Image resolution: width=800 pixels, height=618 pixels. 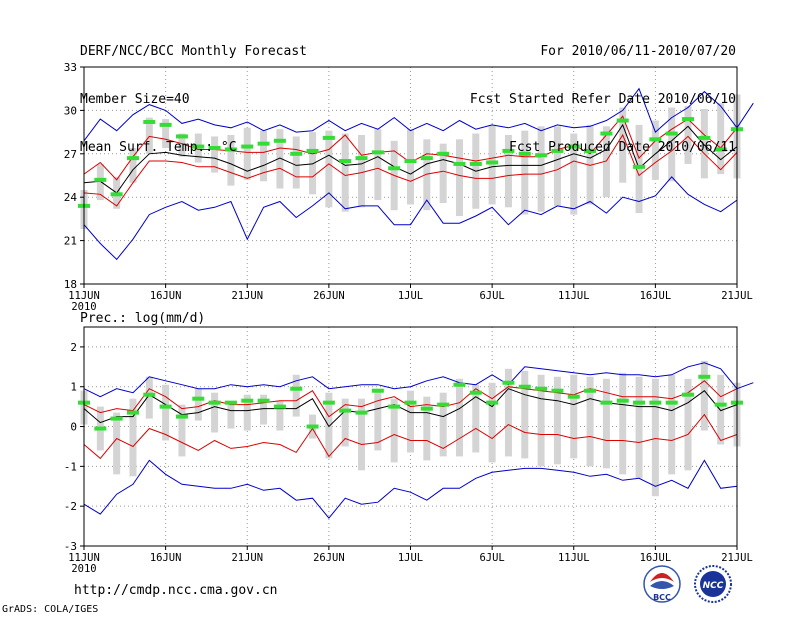 I want to click on bcc-logo-swirl-red, so click(x=662, y=577).